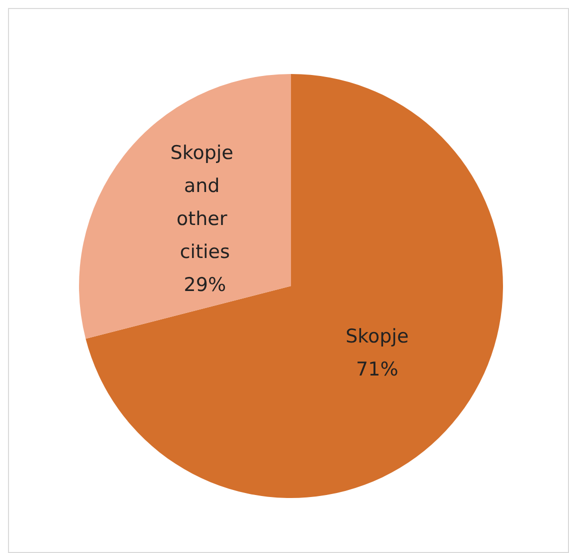 The width and height of the screenshot is (569, 553). What do you see at coordinates (205, 203) in the screenshot?
I see `slice-label: Skopje and other cities` at bounding box center [205, 203].